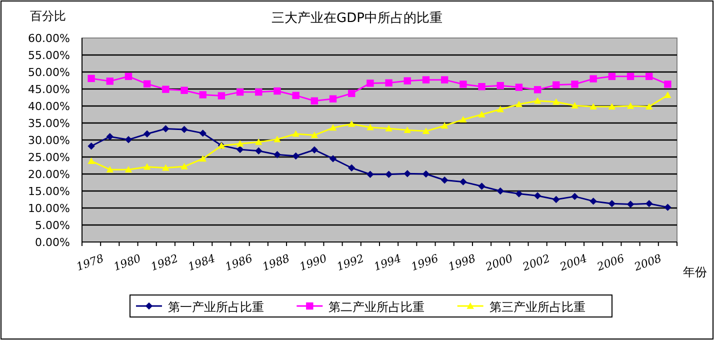  I want to click on y-tick-label: 5.00%, so click(52, 225).